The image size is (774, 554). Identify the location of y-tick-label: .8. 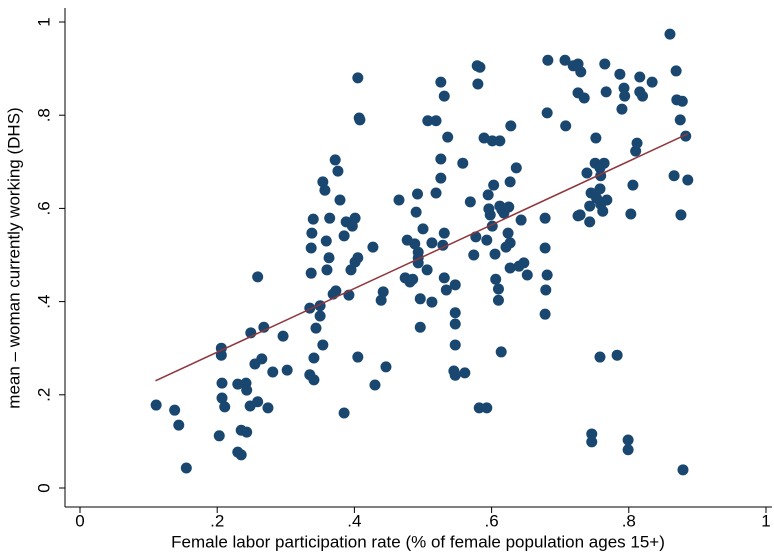
(43, 115).